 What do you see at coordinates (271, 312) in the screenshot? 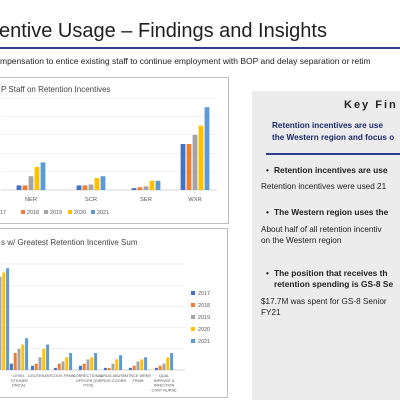
I see `finding-text: FY21` at bounding box center [271, 312].